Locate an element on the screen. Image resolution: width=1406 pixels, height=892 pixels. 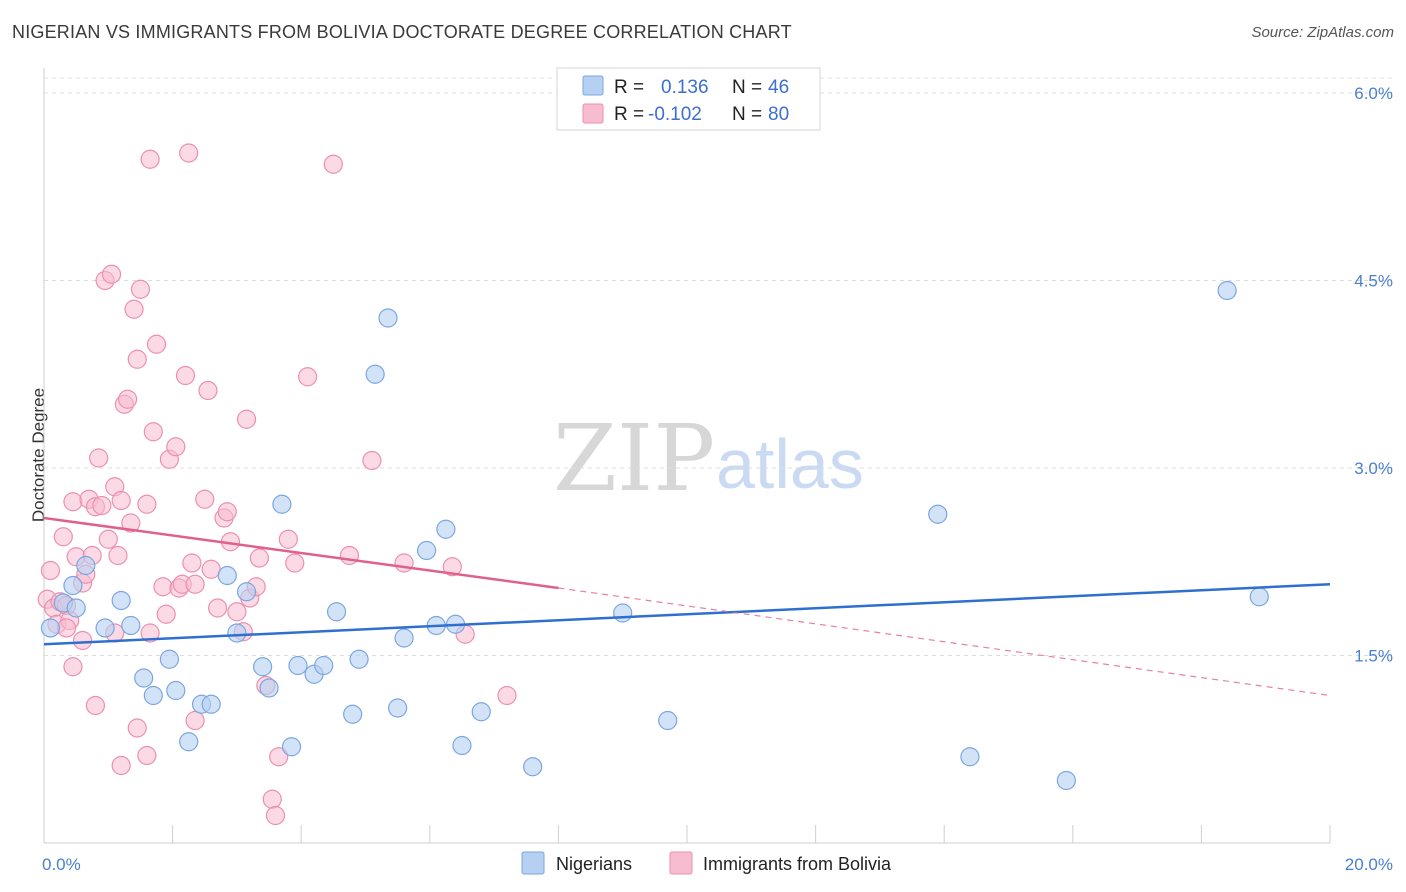
y-tick-label: 6.0% is located at coordinates (1373, 93).